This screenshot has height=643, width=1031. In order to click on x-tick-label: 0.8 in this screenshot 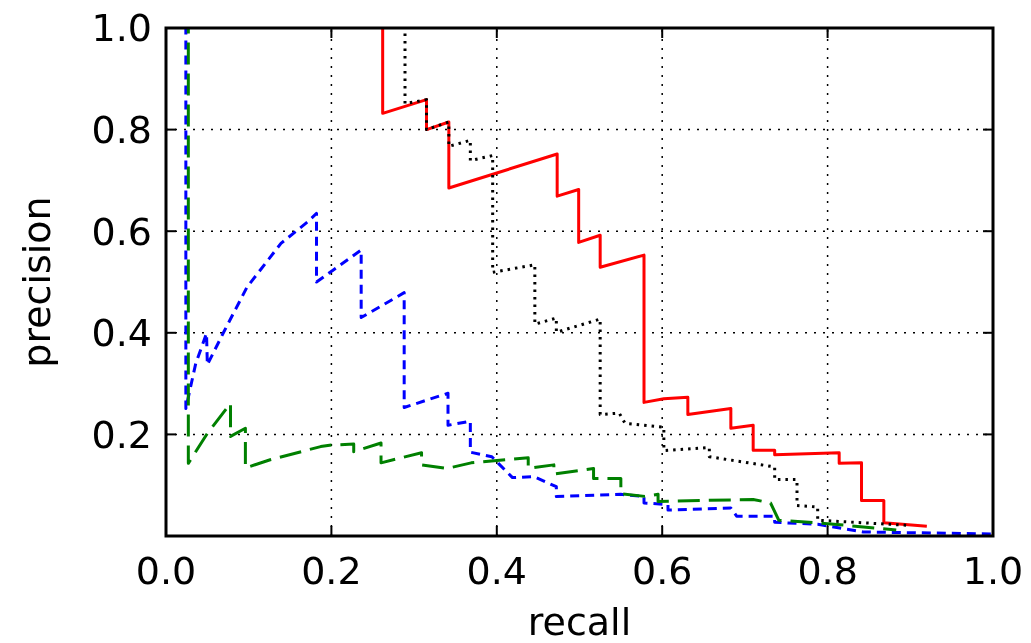, I will do `click(827, 571)`.